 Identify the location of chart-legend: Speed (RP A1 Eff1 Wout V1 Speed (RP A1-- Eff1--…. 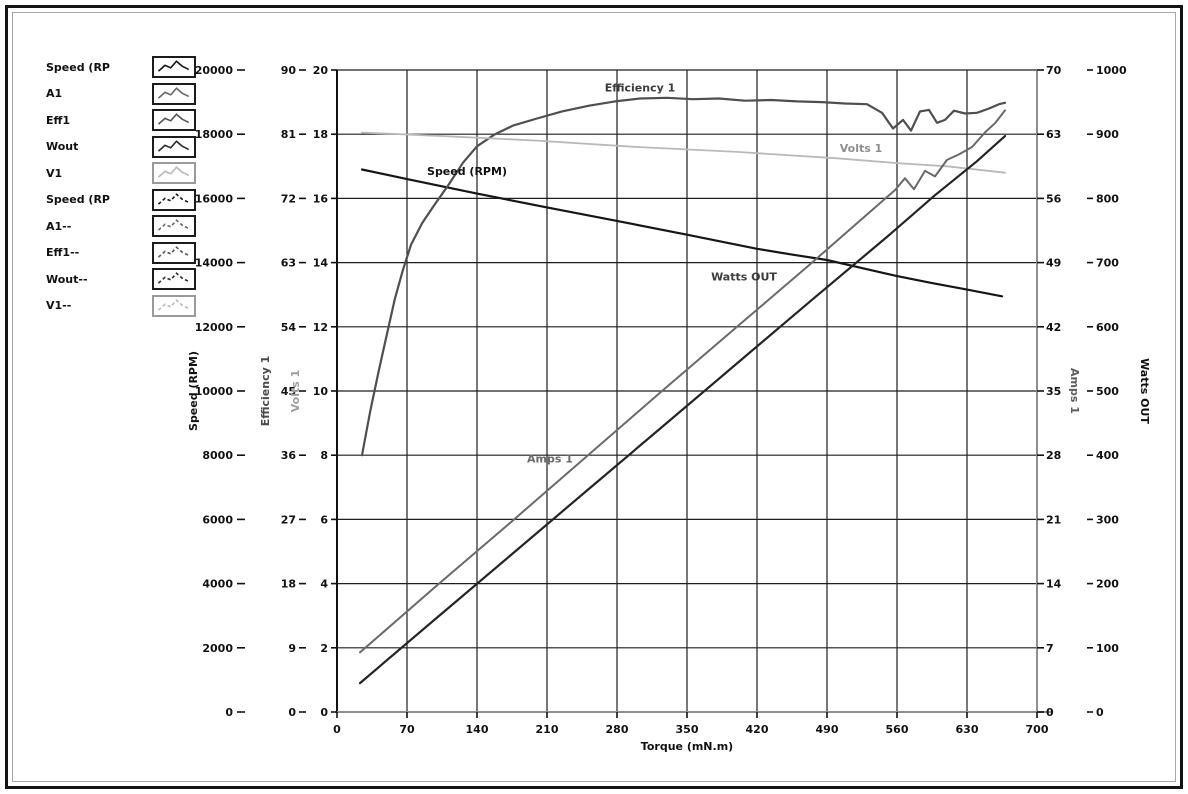
(121, 187).